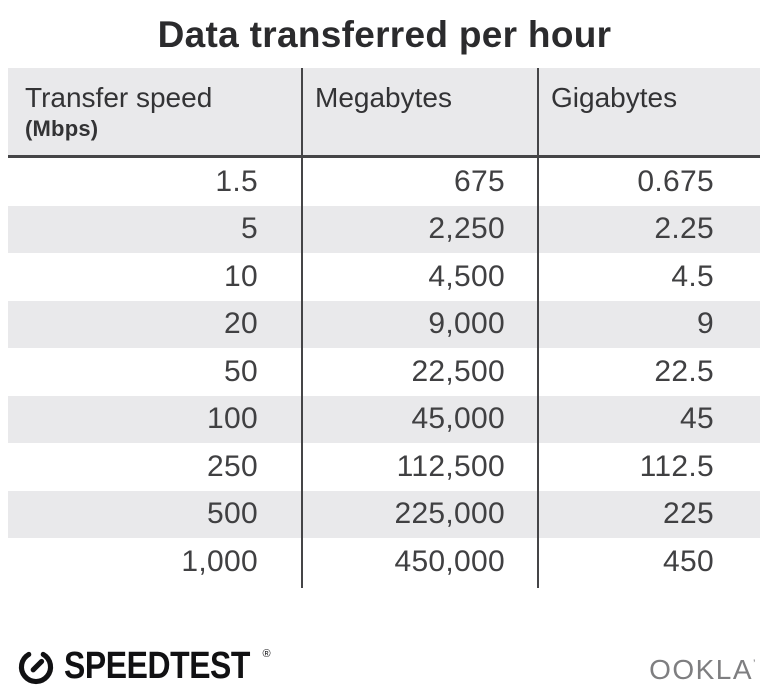  Describe the element at coordinates (232, 514) in the screenshot. I see `cell-transfer-speed: 500` at that location.